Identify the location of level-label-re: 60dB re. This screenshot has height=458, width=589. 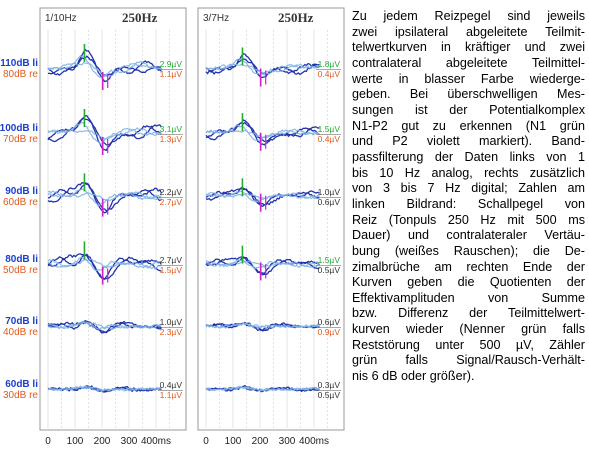
(20, 202).